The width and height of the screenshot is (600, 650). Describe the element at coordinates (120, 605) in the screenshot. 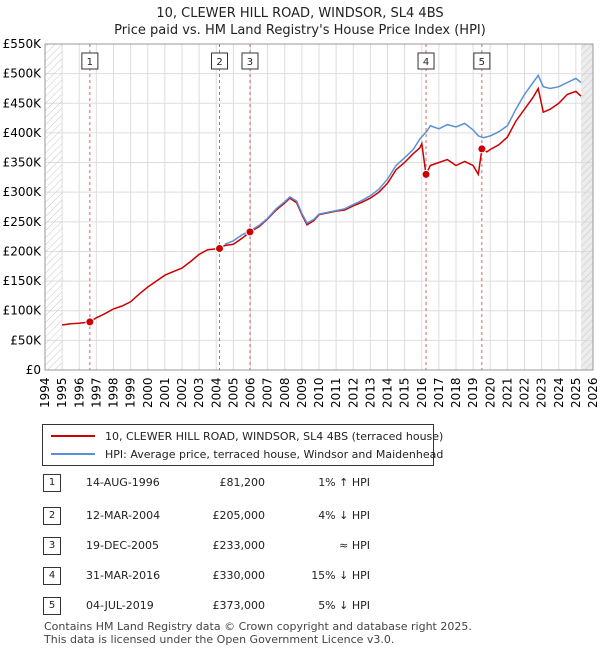

I see `sale-date: 04-JUL-2019` at that location.